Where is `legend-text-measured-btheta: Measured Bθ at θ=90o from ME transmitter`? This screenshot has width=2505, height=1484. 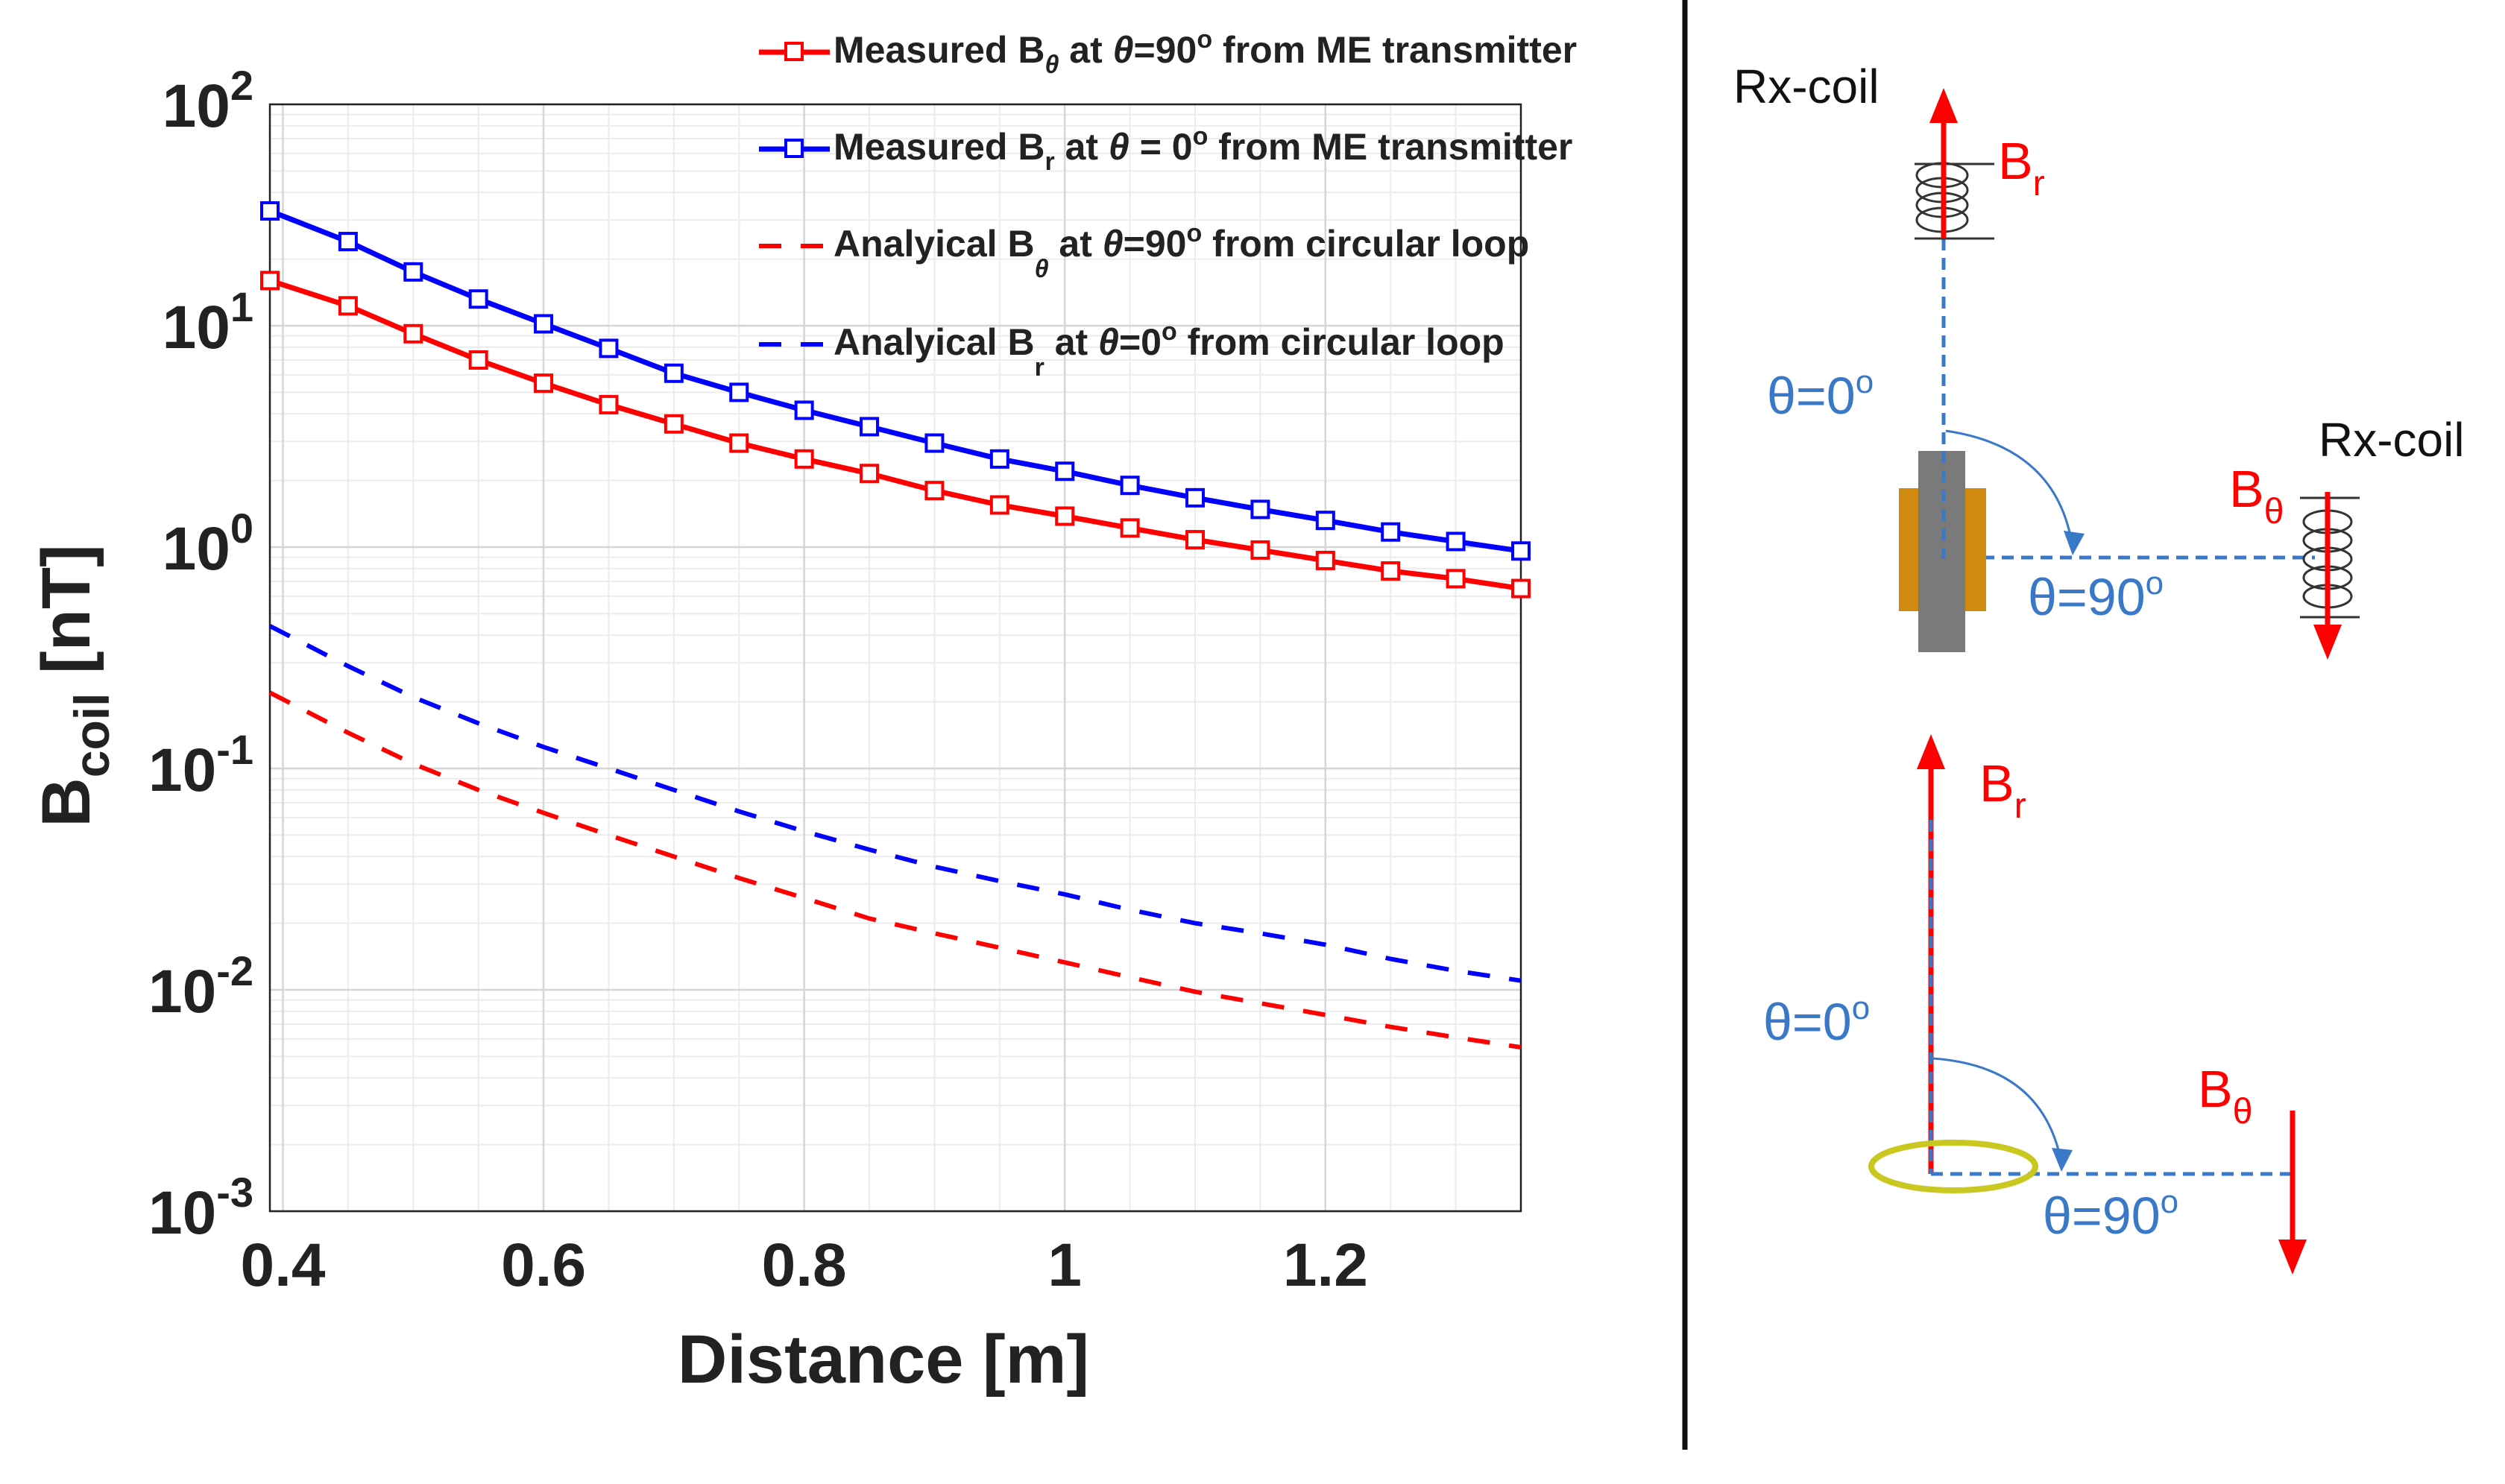
legend-text-measured-btheta: Measured Bθ at θ=90o from ME transmitter is located at coordinates (1205, 52).